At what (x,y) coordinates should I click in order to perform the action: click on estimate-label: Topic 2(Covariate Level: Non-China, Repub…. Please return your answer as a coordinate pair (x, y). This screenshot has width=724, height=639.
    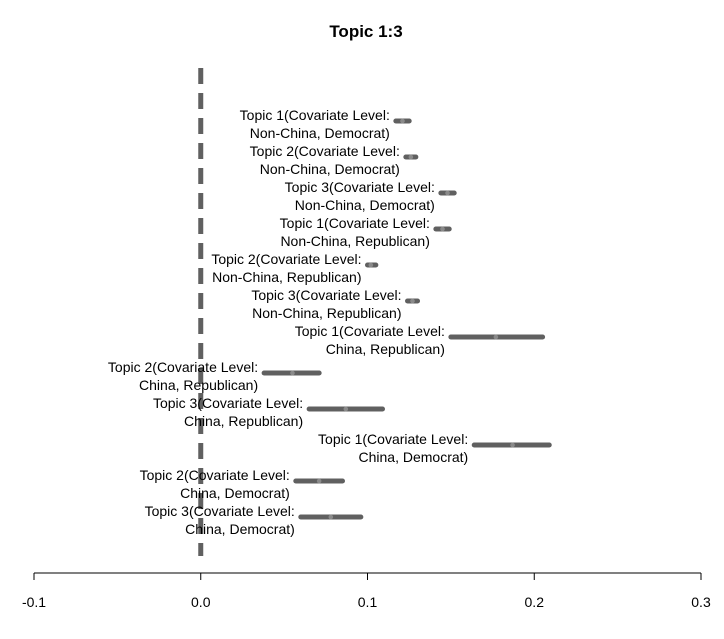
    Looking at the image, I should click on (286, 268).